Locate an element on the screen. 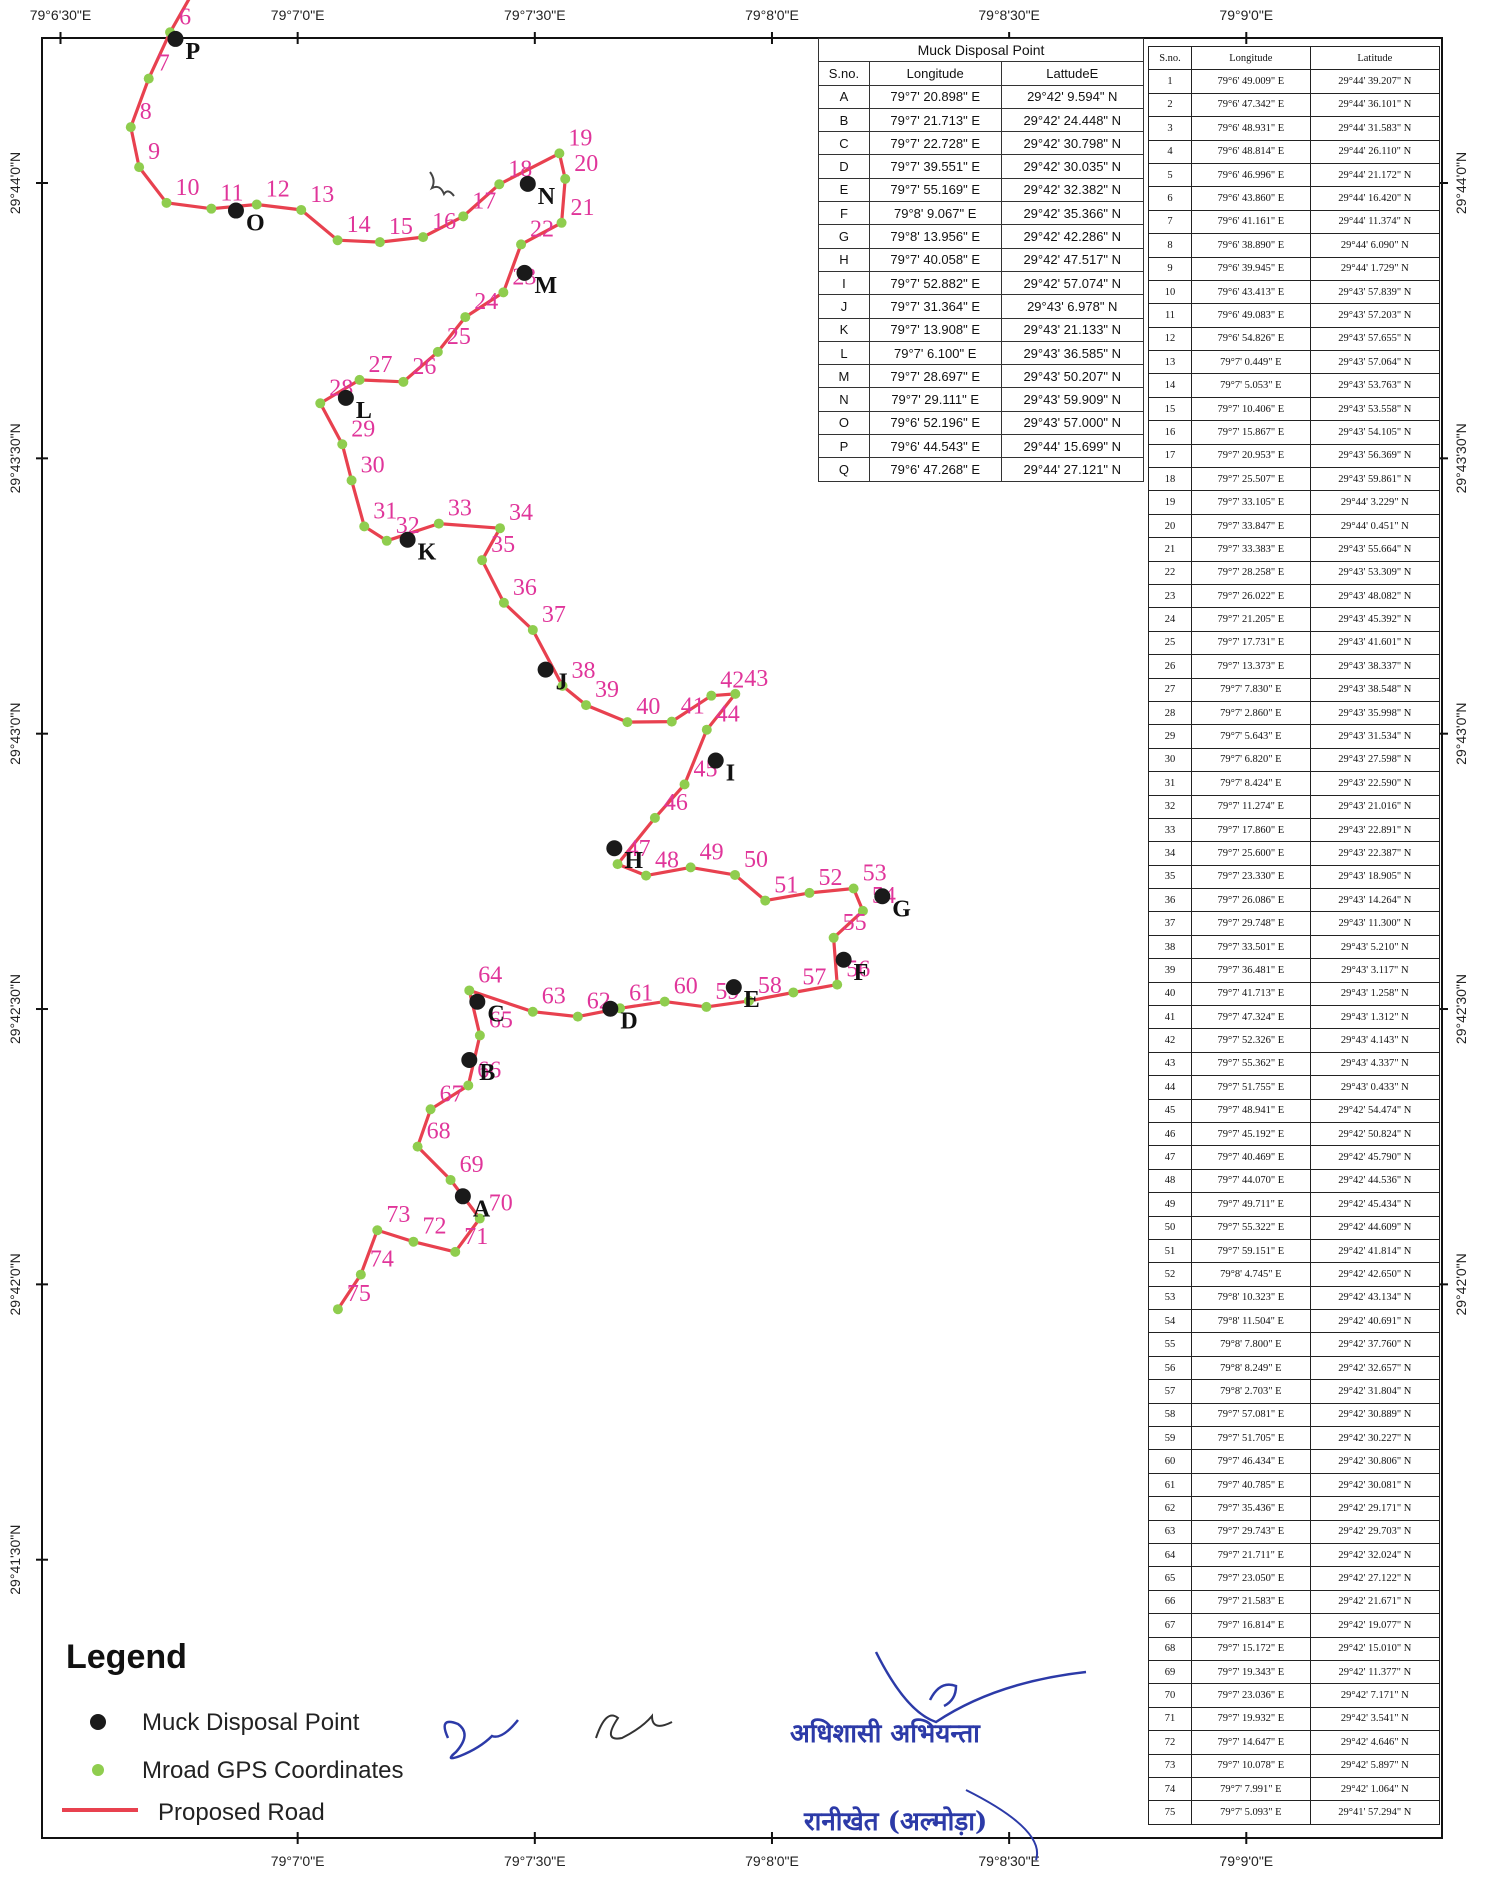  gps-table-cell: 79°7' 26.086" E is located at coordinates (1251, 900).